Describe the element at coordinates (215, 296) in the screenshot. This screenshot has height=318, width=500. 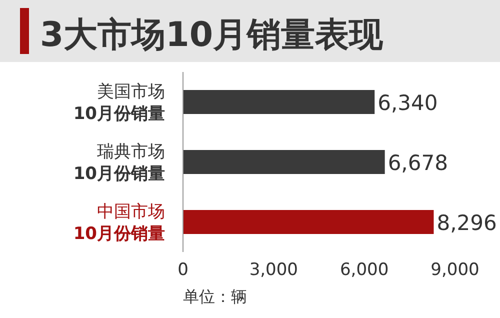
I see `text: 单位：辆` at that location.